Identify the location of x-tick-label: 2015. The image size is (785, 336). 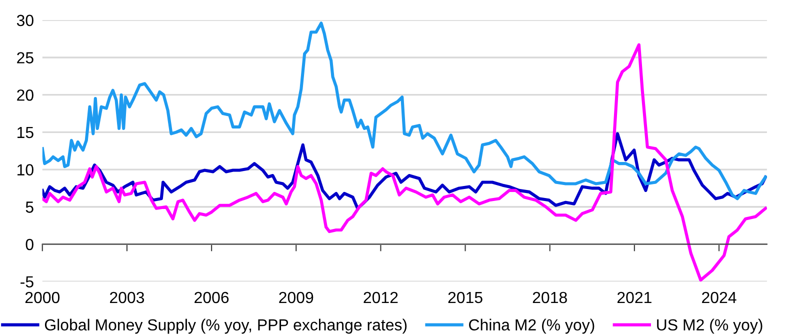
(465, 298).